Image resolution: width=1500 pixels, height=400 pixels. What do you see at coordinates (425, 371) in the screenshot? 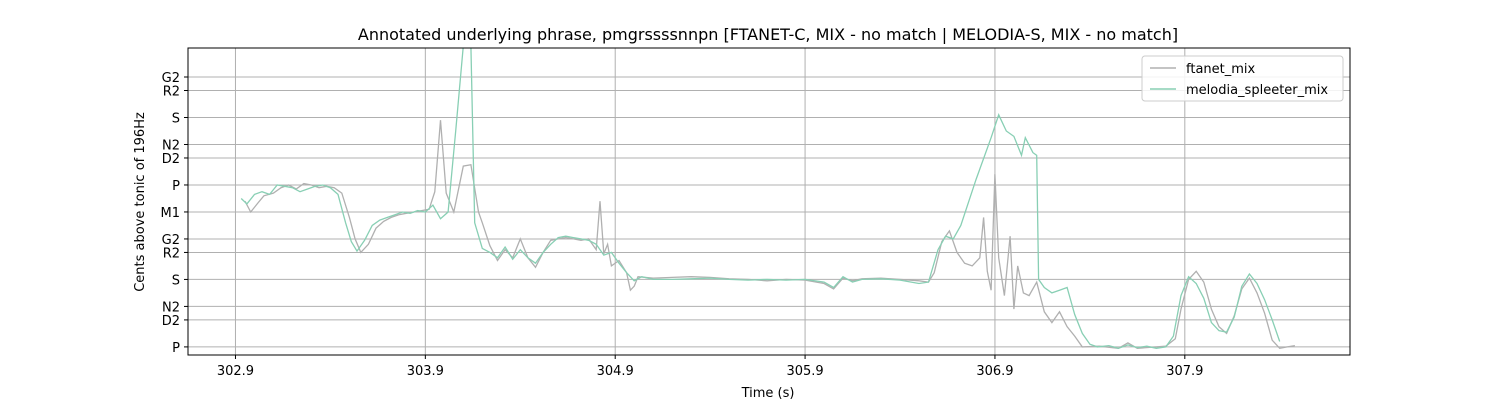
I see `x-tick-label: 303.9` at bounding box center [425, 371].